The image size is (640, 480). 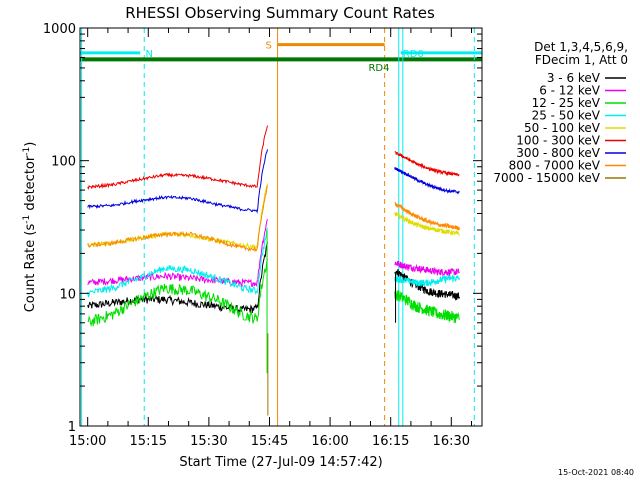 What do you see at coordinates (546, 178) in the screenshot?
I see `legend-label: 7000 - 15000 keV` at bounding box center [546, 178].